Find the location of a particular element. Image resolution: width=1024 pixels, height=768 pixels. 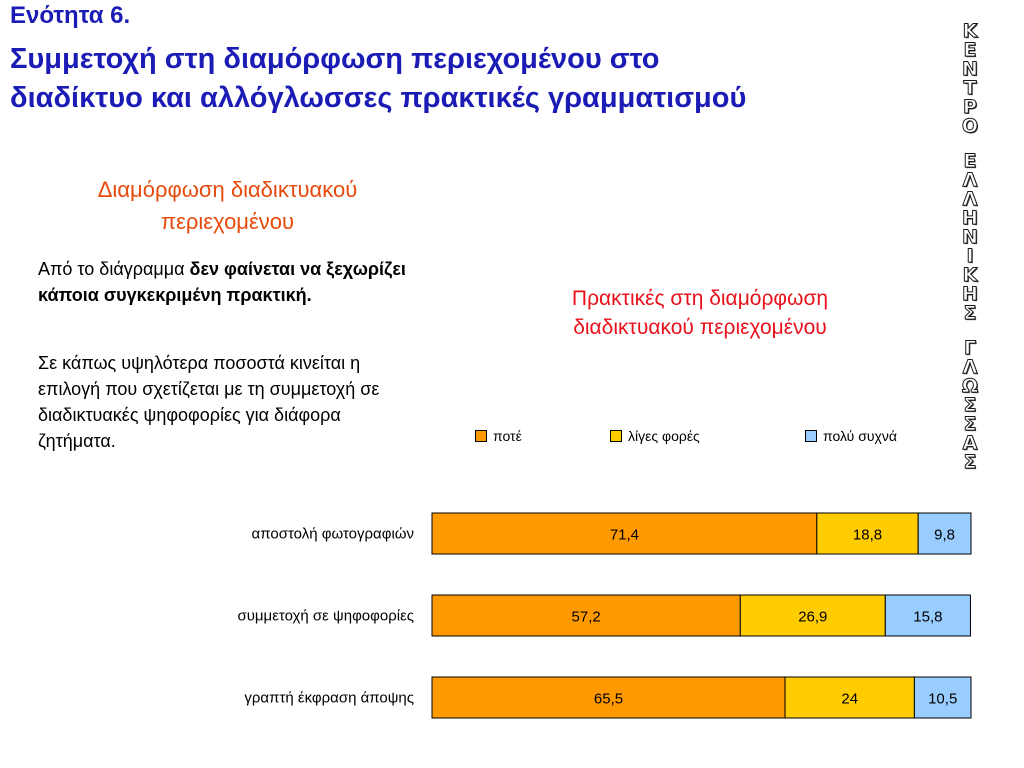

data-label: 57,2 is located at coordinates (586, 617).